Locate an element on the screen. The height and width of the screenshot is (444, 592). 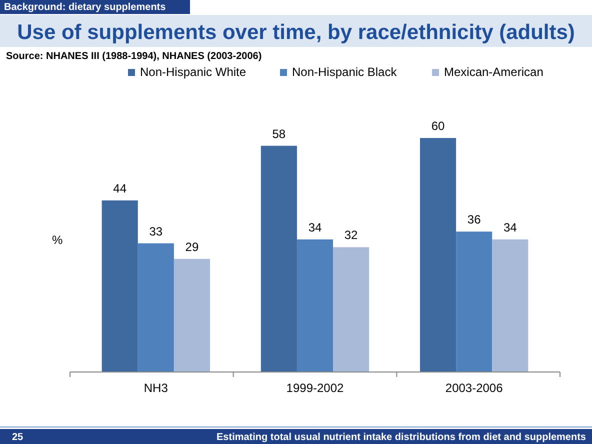
text: 25 is located at coordinates (18, 437).